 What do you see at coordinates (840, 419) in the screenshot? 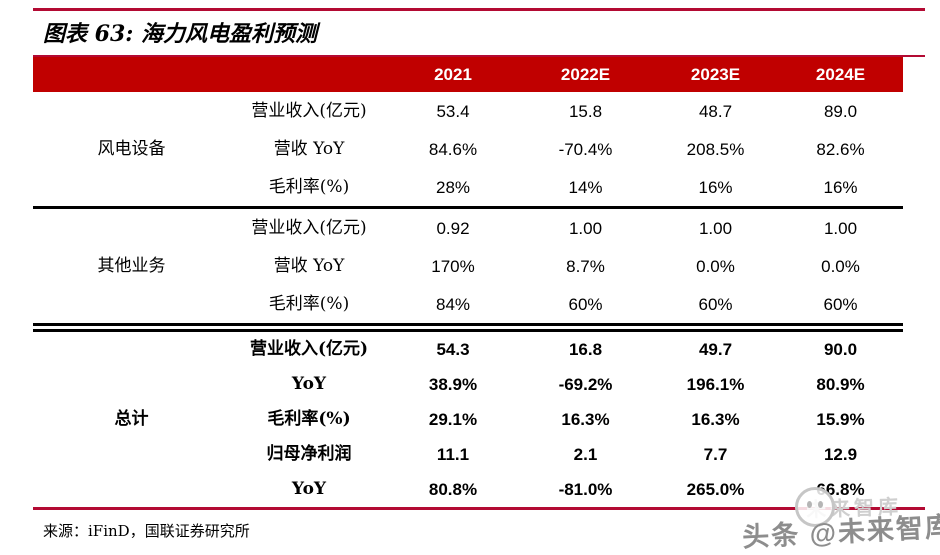
I see `value-cell: 15.9%` at bounding box center [840, 419].